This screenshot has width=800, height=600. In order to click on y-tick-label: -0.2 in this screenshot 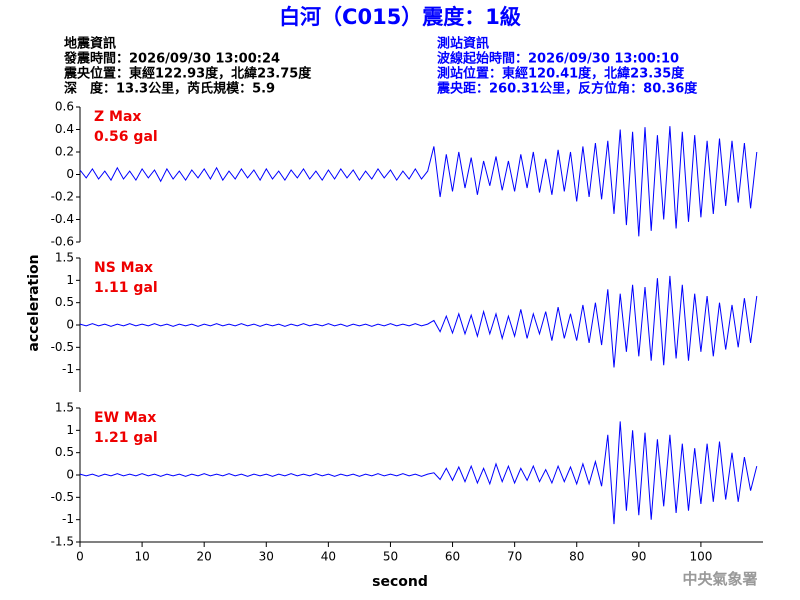, I will do `click(62, 197)`.